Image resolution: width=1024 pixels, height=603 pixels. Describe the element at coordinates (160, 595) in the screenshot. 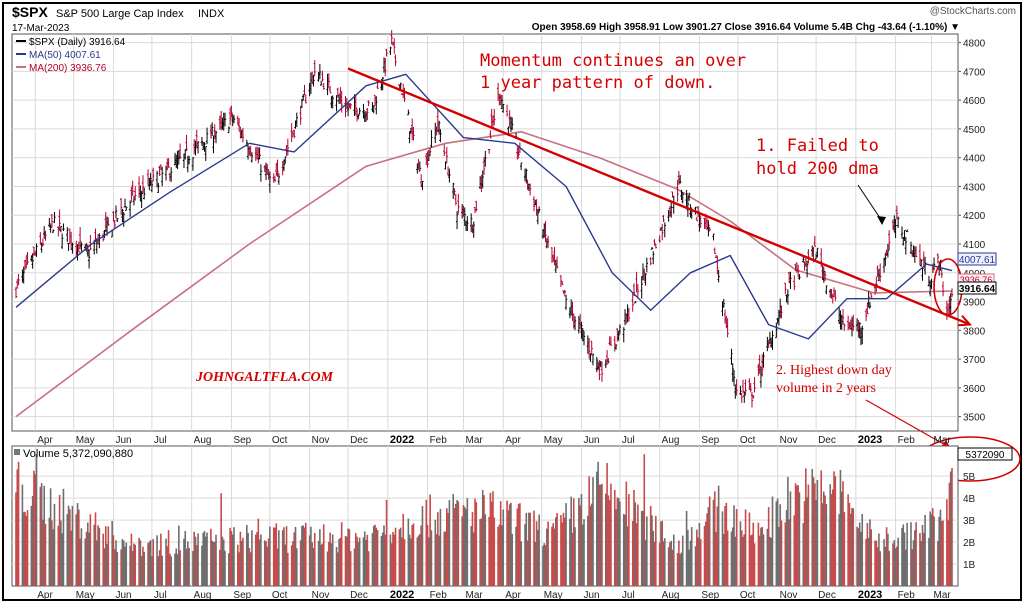

I see `volume-x-tick-label: Jul` at that location.